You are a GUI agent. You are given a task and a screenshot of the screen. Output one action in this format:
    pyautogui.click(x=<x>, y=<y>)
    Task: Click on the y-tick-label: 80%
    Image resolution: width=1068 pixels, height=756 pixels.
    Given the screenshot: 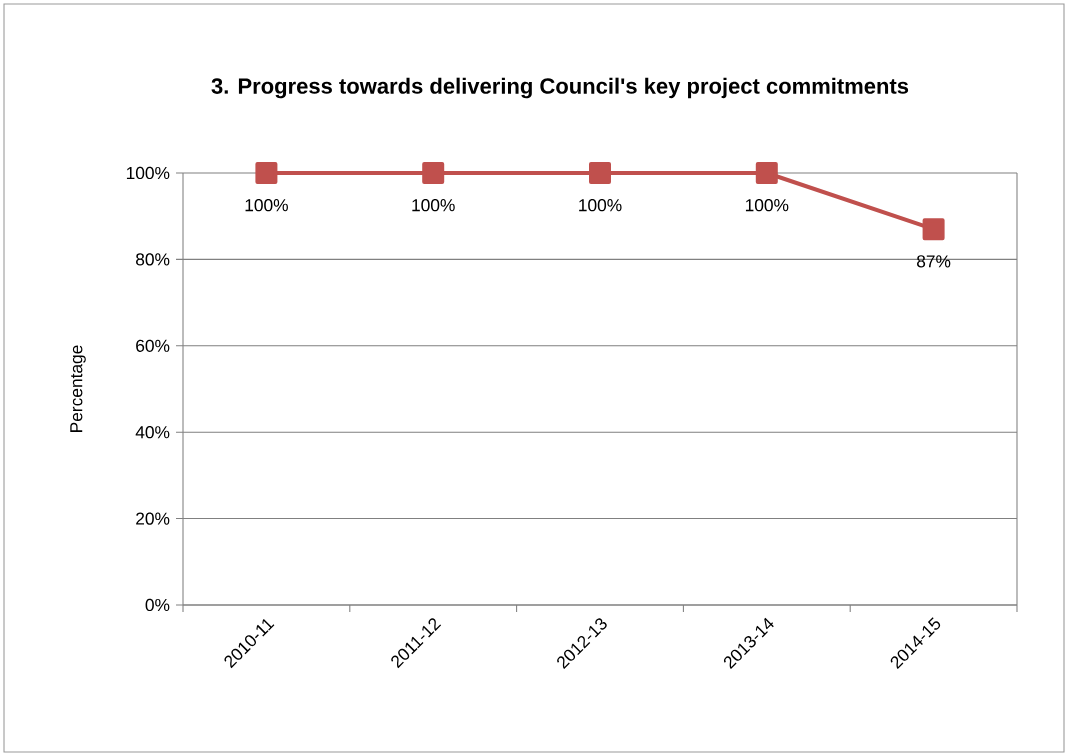 What is the action you would take?
    pyautogui.click(x=153, y=259)
    